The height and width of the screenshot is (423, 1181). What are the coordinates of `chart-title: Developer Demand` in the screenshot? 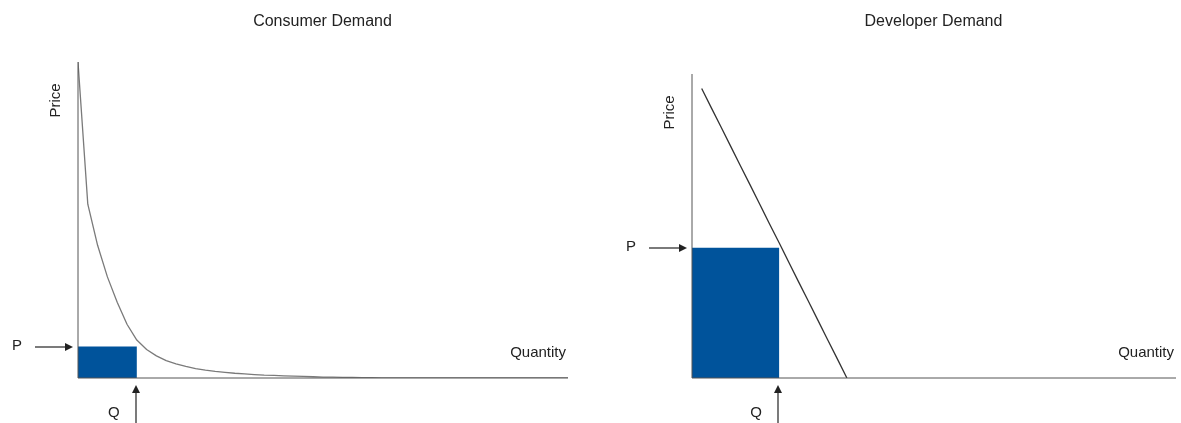 It's located at (933, 21).